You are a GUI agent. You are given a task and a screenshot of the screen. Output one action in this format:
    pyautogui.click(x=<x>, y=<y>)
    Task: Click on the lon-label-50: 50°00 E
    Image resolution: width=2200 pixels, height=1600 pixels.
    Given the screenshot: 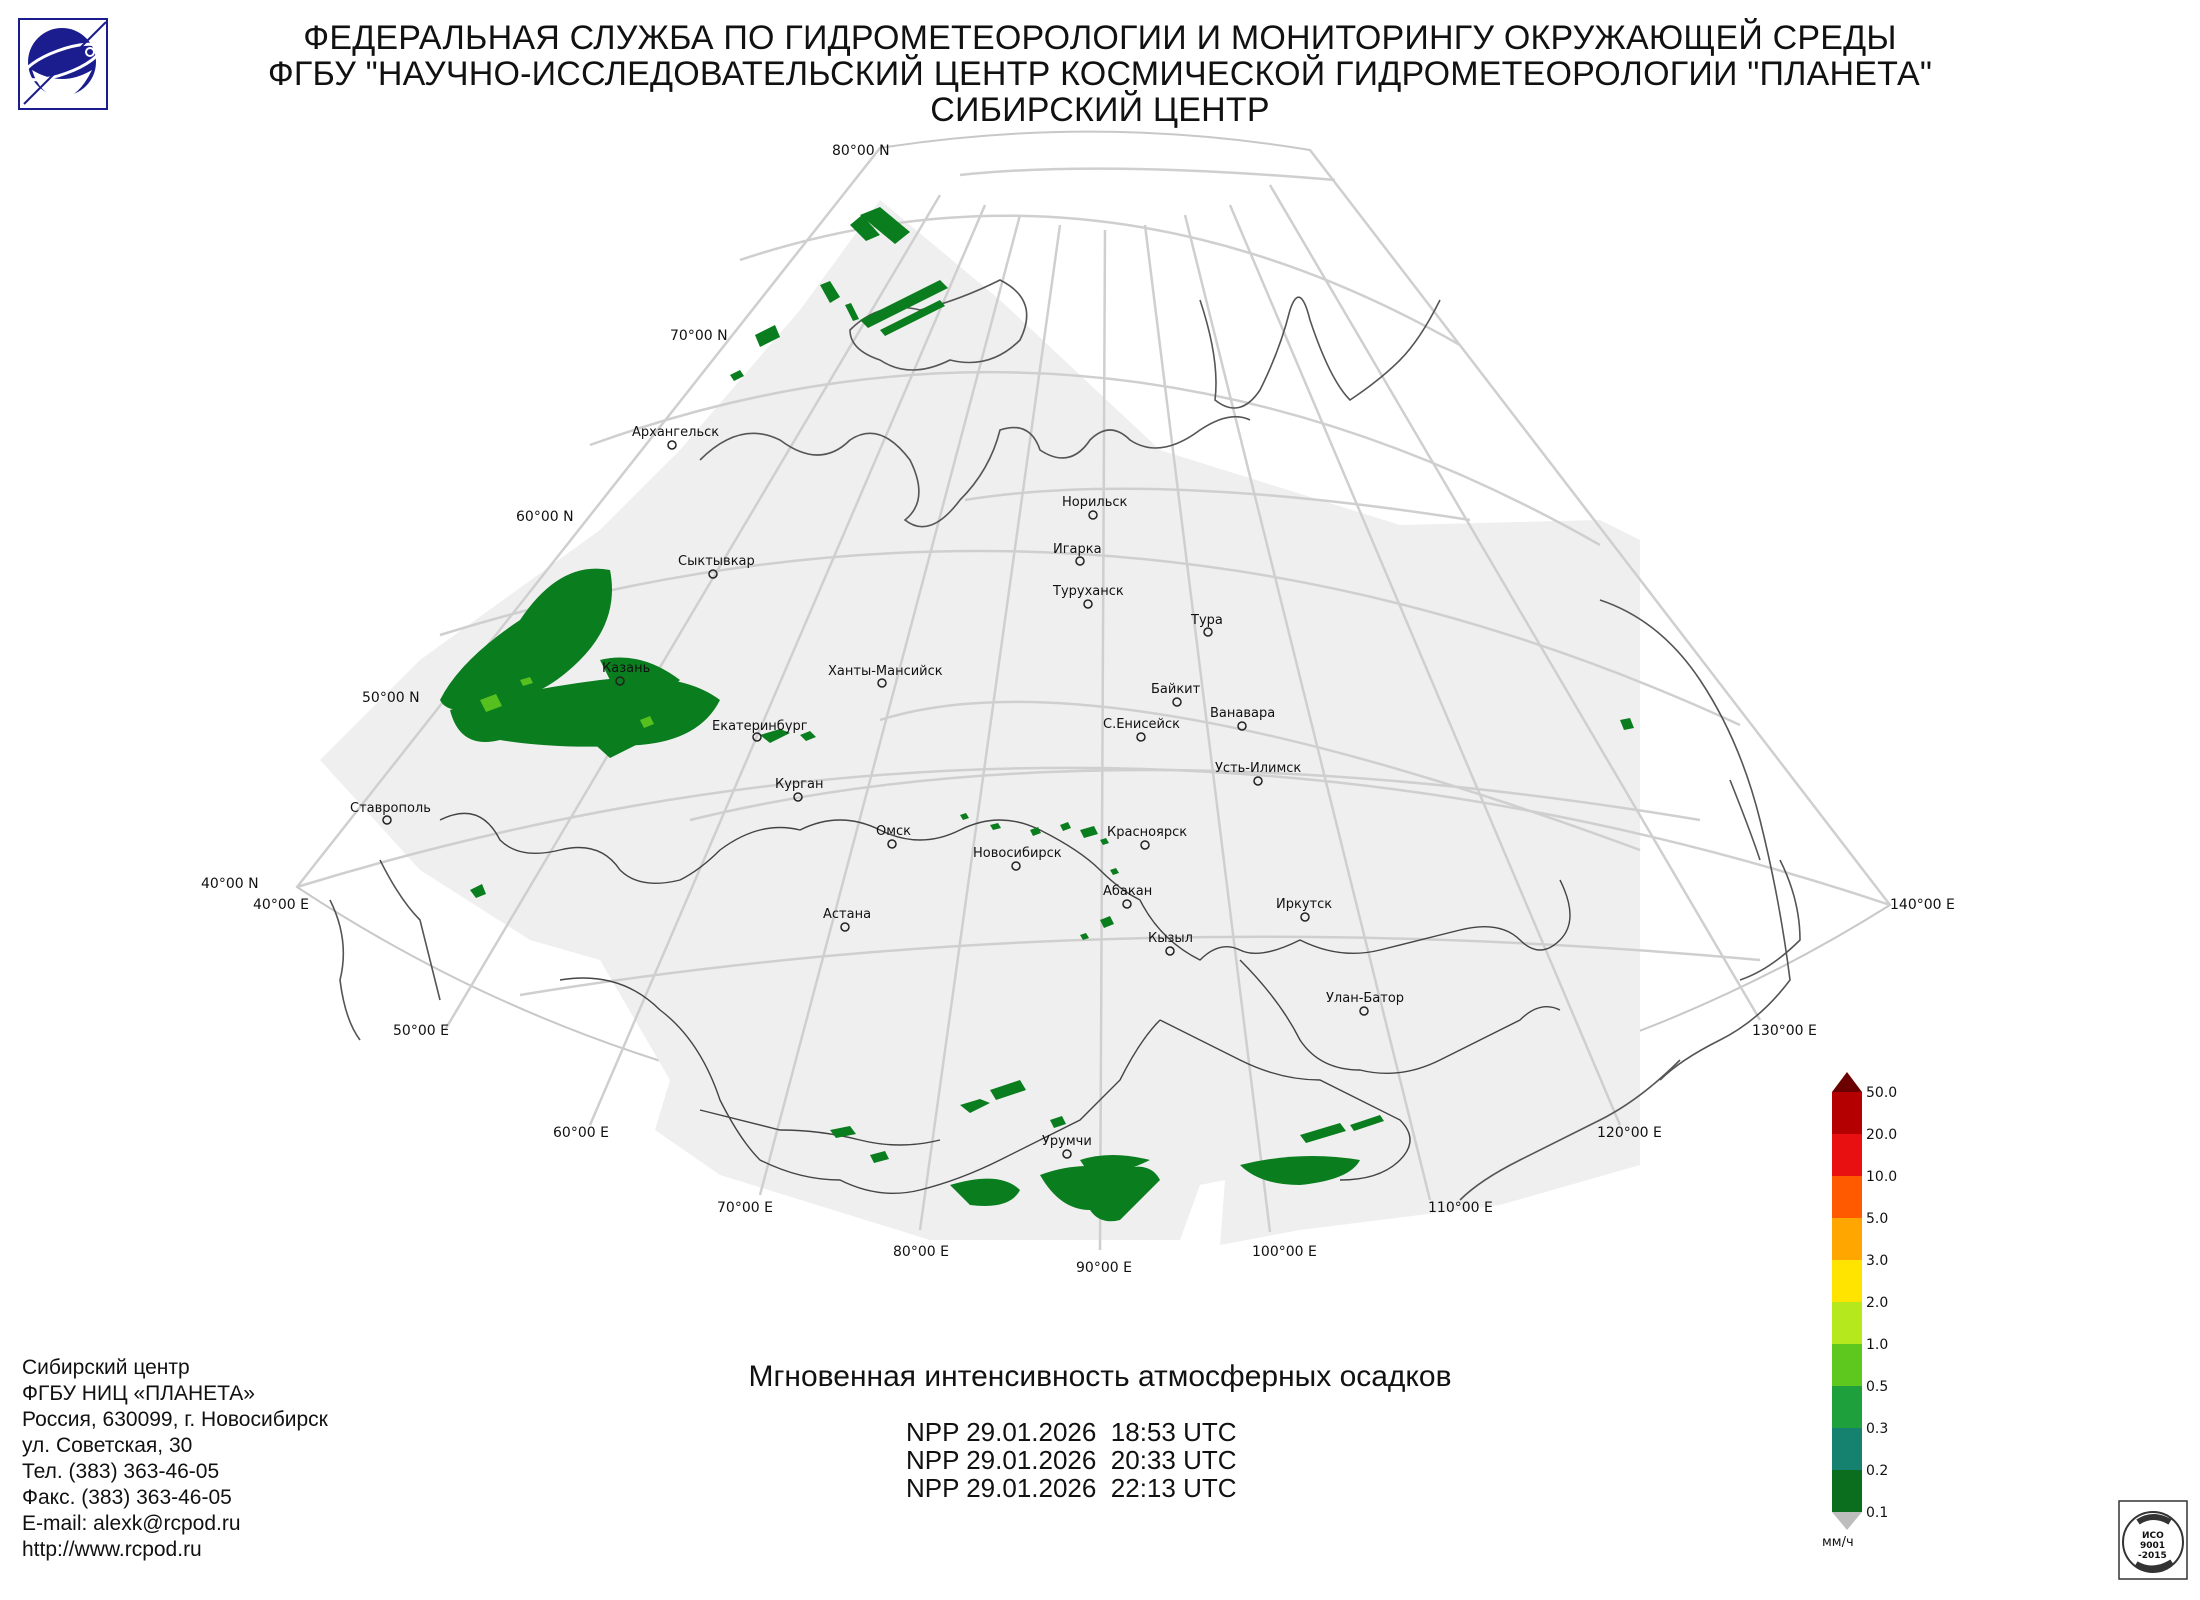 What is the action you would take?
    pyautogui.click(x=421, y=1031)
    